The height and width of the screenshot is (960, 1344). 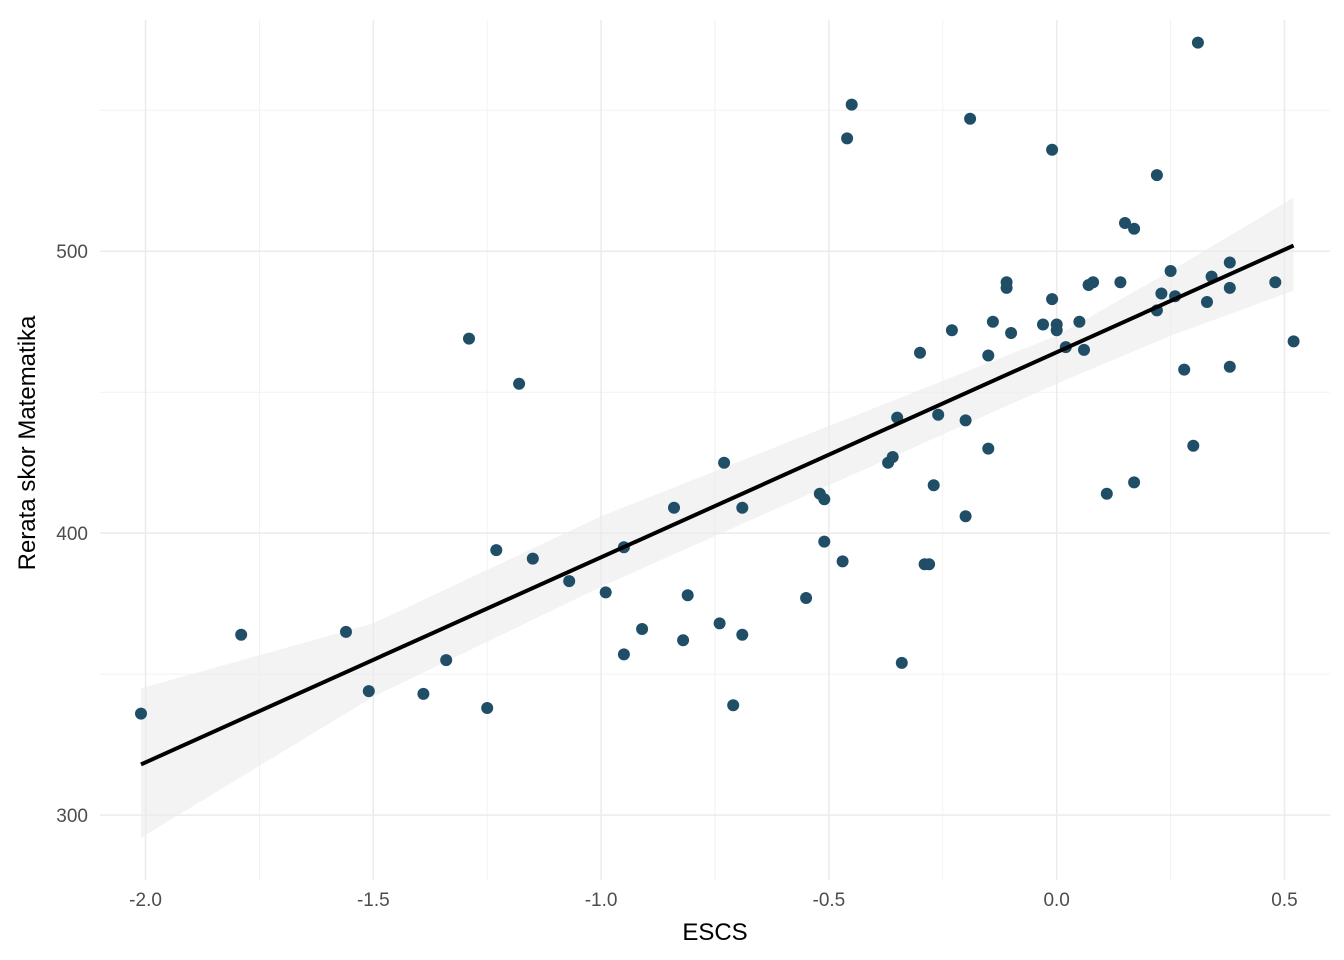 What do you see at coordinates (1056, 900) in the screenshot?
I see `x-tick-label: 0.0` at bounding box center [1056, 900].